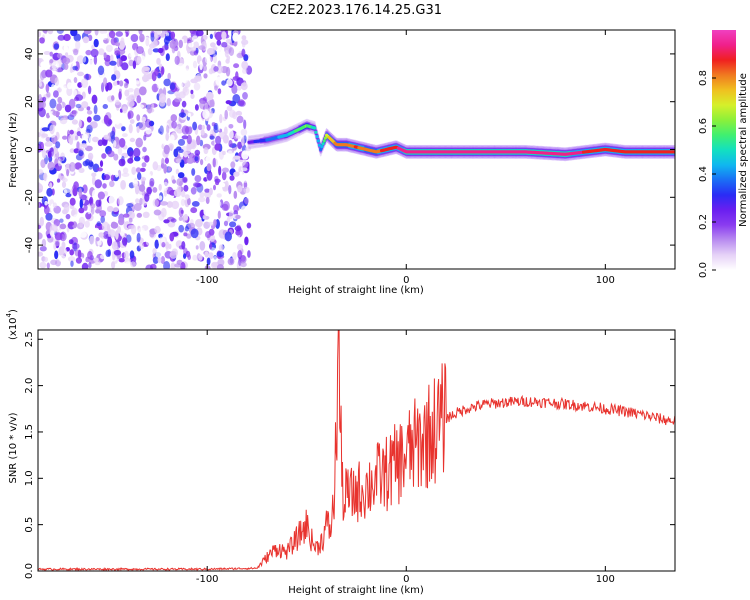  What do you see at coordinates (29, 339) in the screenshot?
I see `y-tick-label: 2.5` at bounding box center [29, 339].